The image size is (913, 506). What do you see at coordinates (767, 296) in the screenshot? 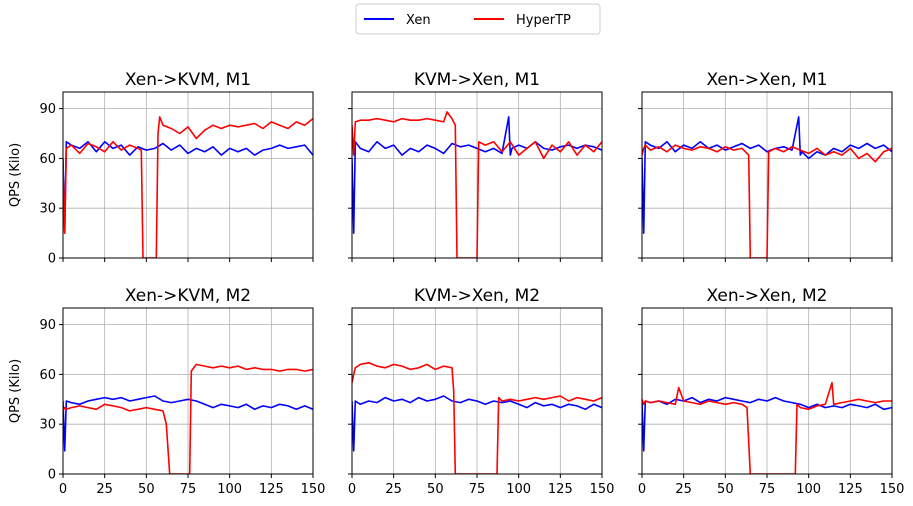
I see `panel-title: Xen->Xen, M2` at bounding box center [767, 296].